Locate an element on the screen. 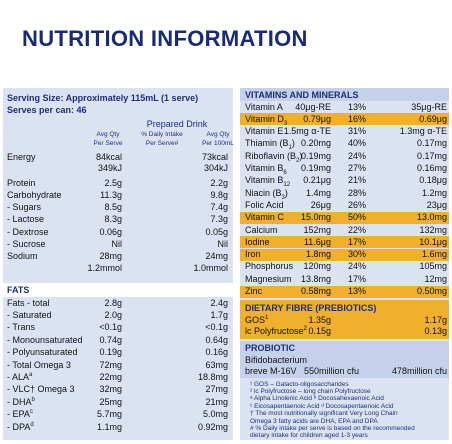  probiotic-band is located at coordinates (344, 359).